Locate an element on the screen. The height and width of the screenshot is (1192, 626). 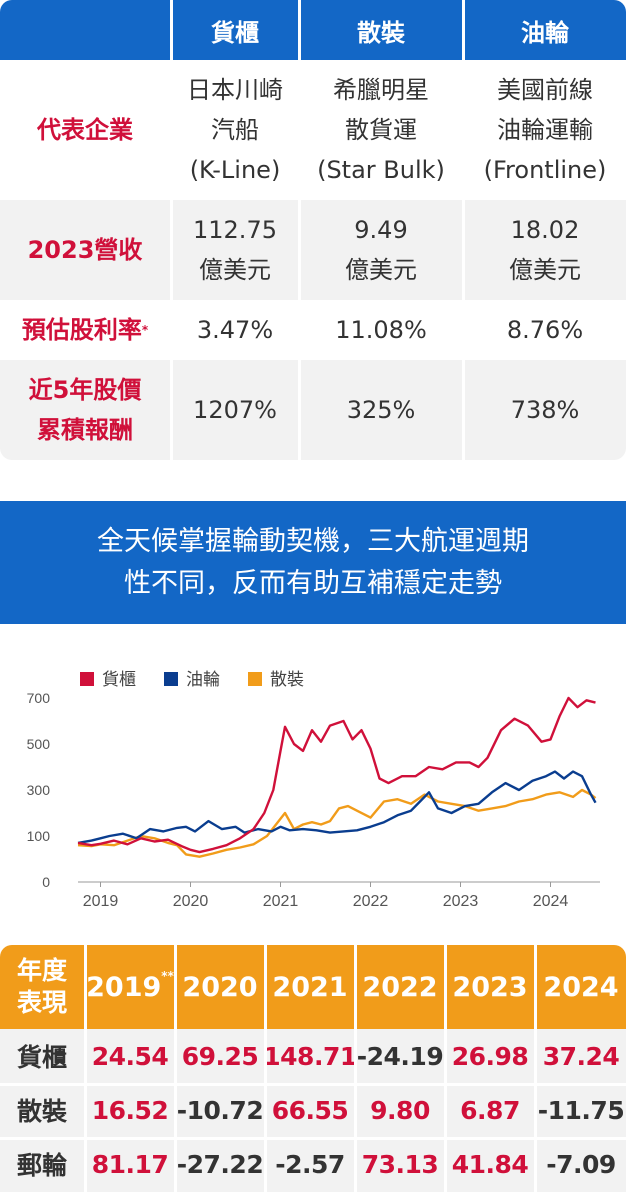
cell-line: 希臘明星 is located at coordinates (381, 90).